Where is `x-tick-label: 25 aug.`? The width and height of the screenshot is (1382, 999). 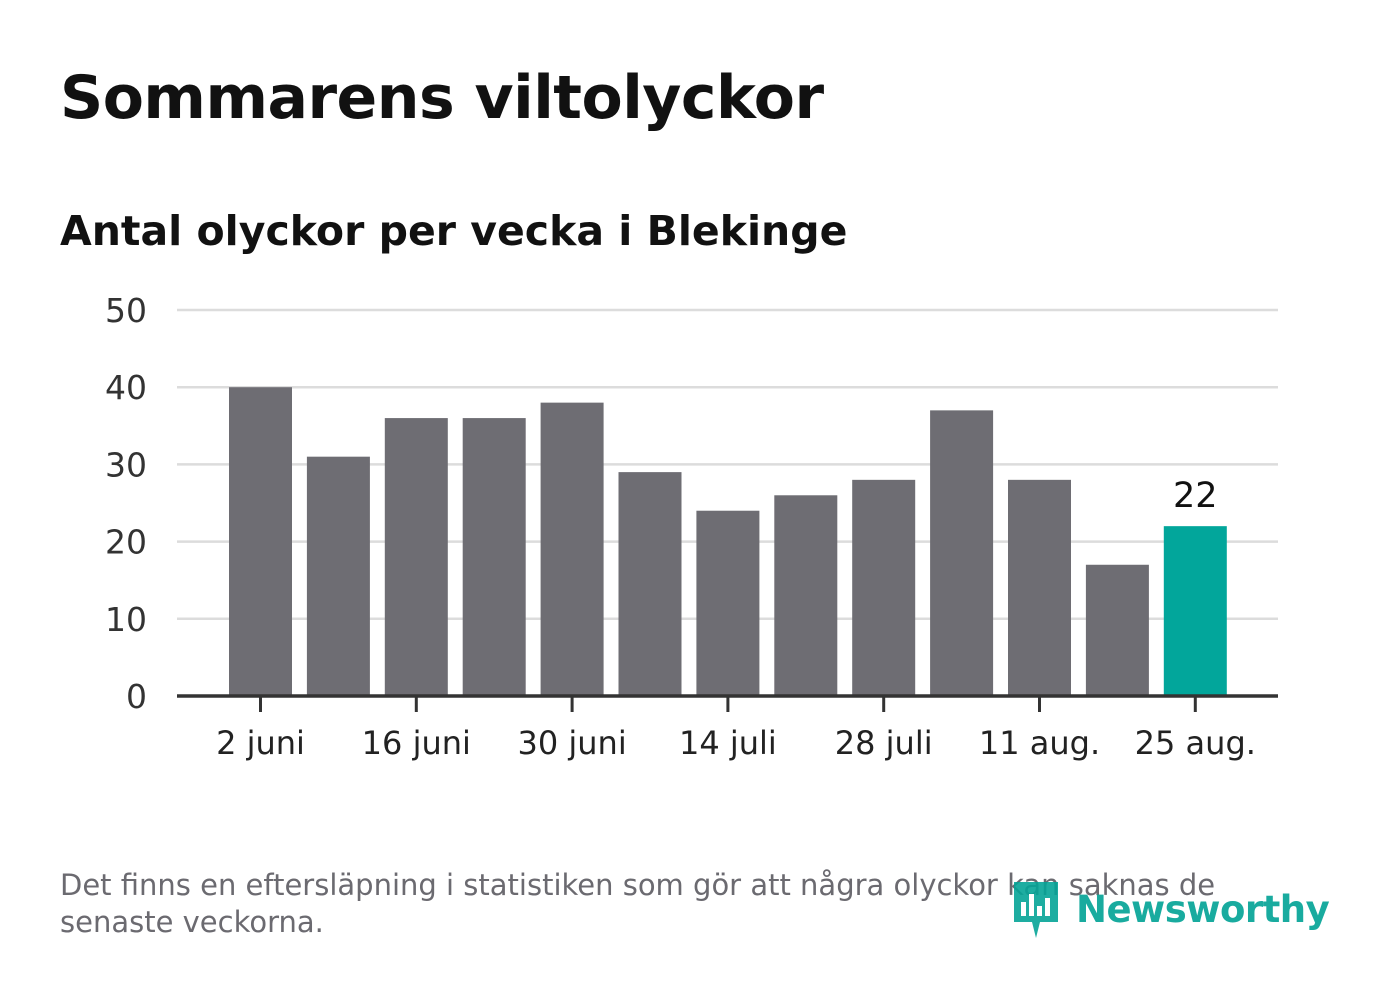
x-tick-label: 25 aug. is located at coordinates (1195, 743).